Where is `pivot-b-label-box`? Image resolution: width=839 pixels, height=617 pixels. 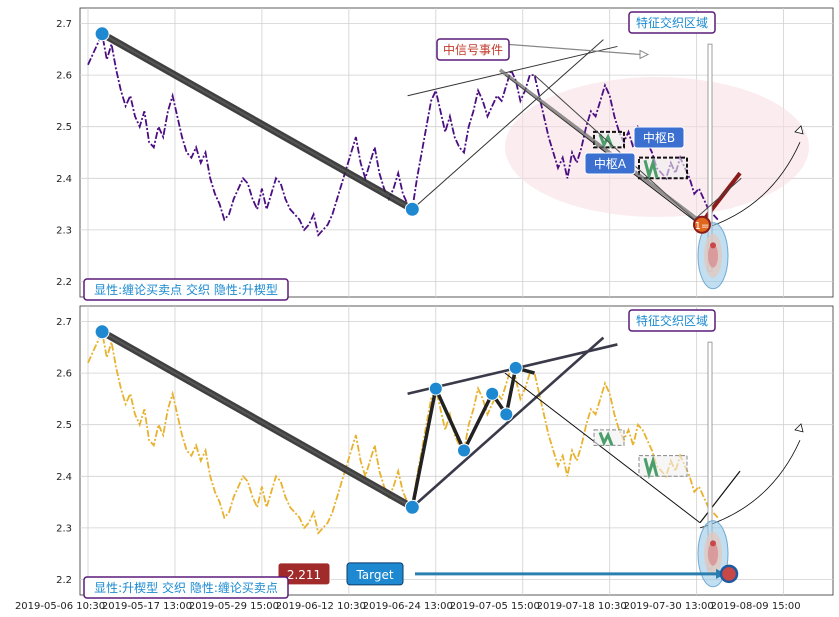 pivot-b-label-box is located at coordinates (659, 137).